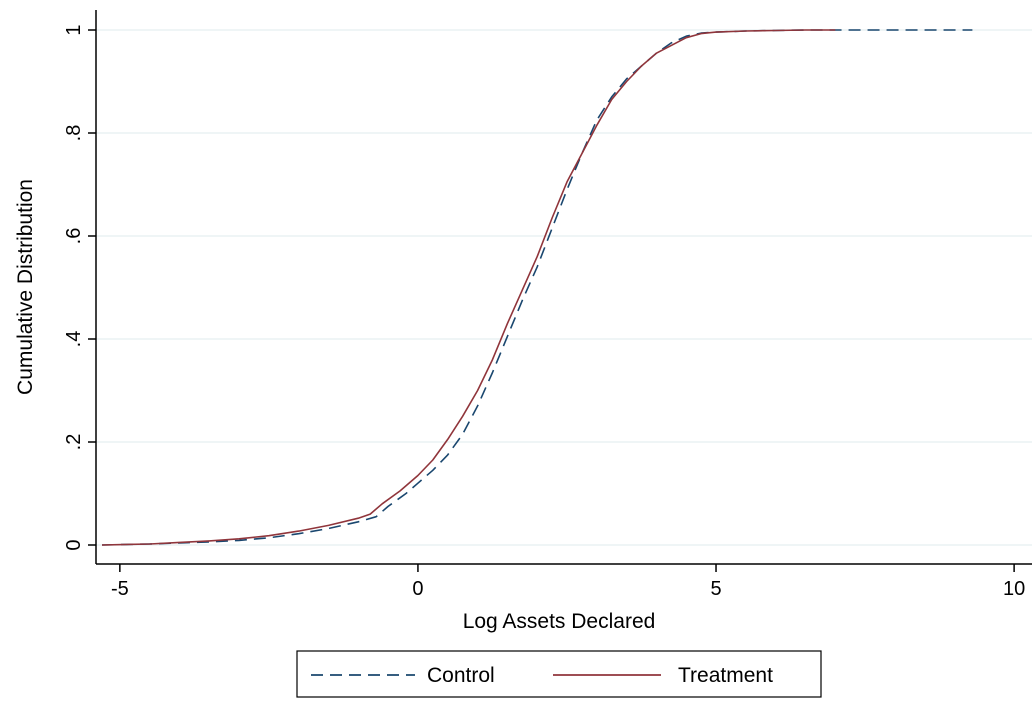 This screenshot has width=1036, height=705. I want to click on legend-label-treatment: Treatment, so click(725, 675).